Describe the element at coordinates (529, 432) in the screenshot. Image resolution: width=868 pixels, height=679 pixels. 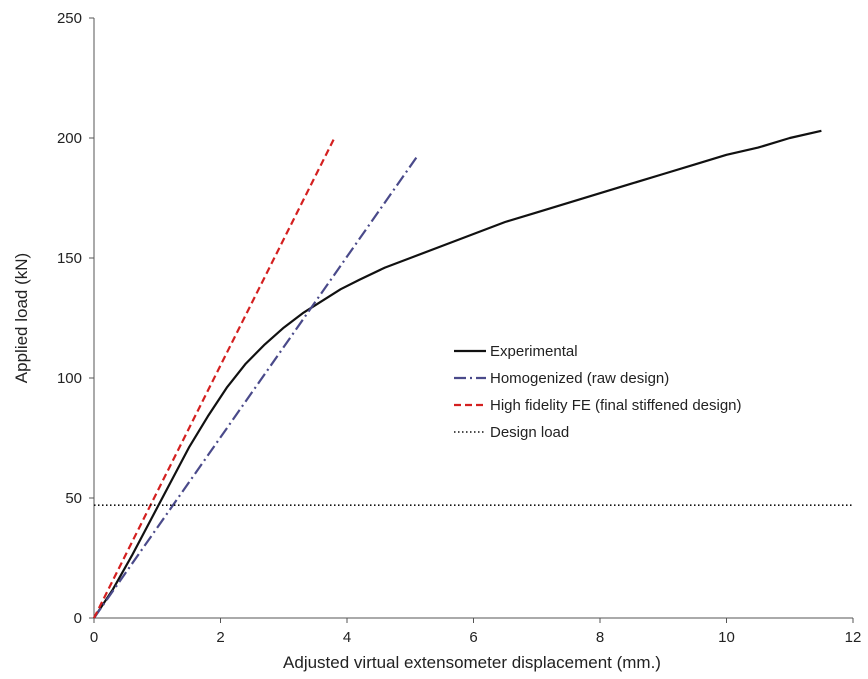
I see `legend-label-design-load: Design load` at that location.